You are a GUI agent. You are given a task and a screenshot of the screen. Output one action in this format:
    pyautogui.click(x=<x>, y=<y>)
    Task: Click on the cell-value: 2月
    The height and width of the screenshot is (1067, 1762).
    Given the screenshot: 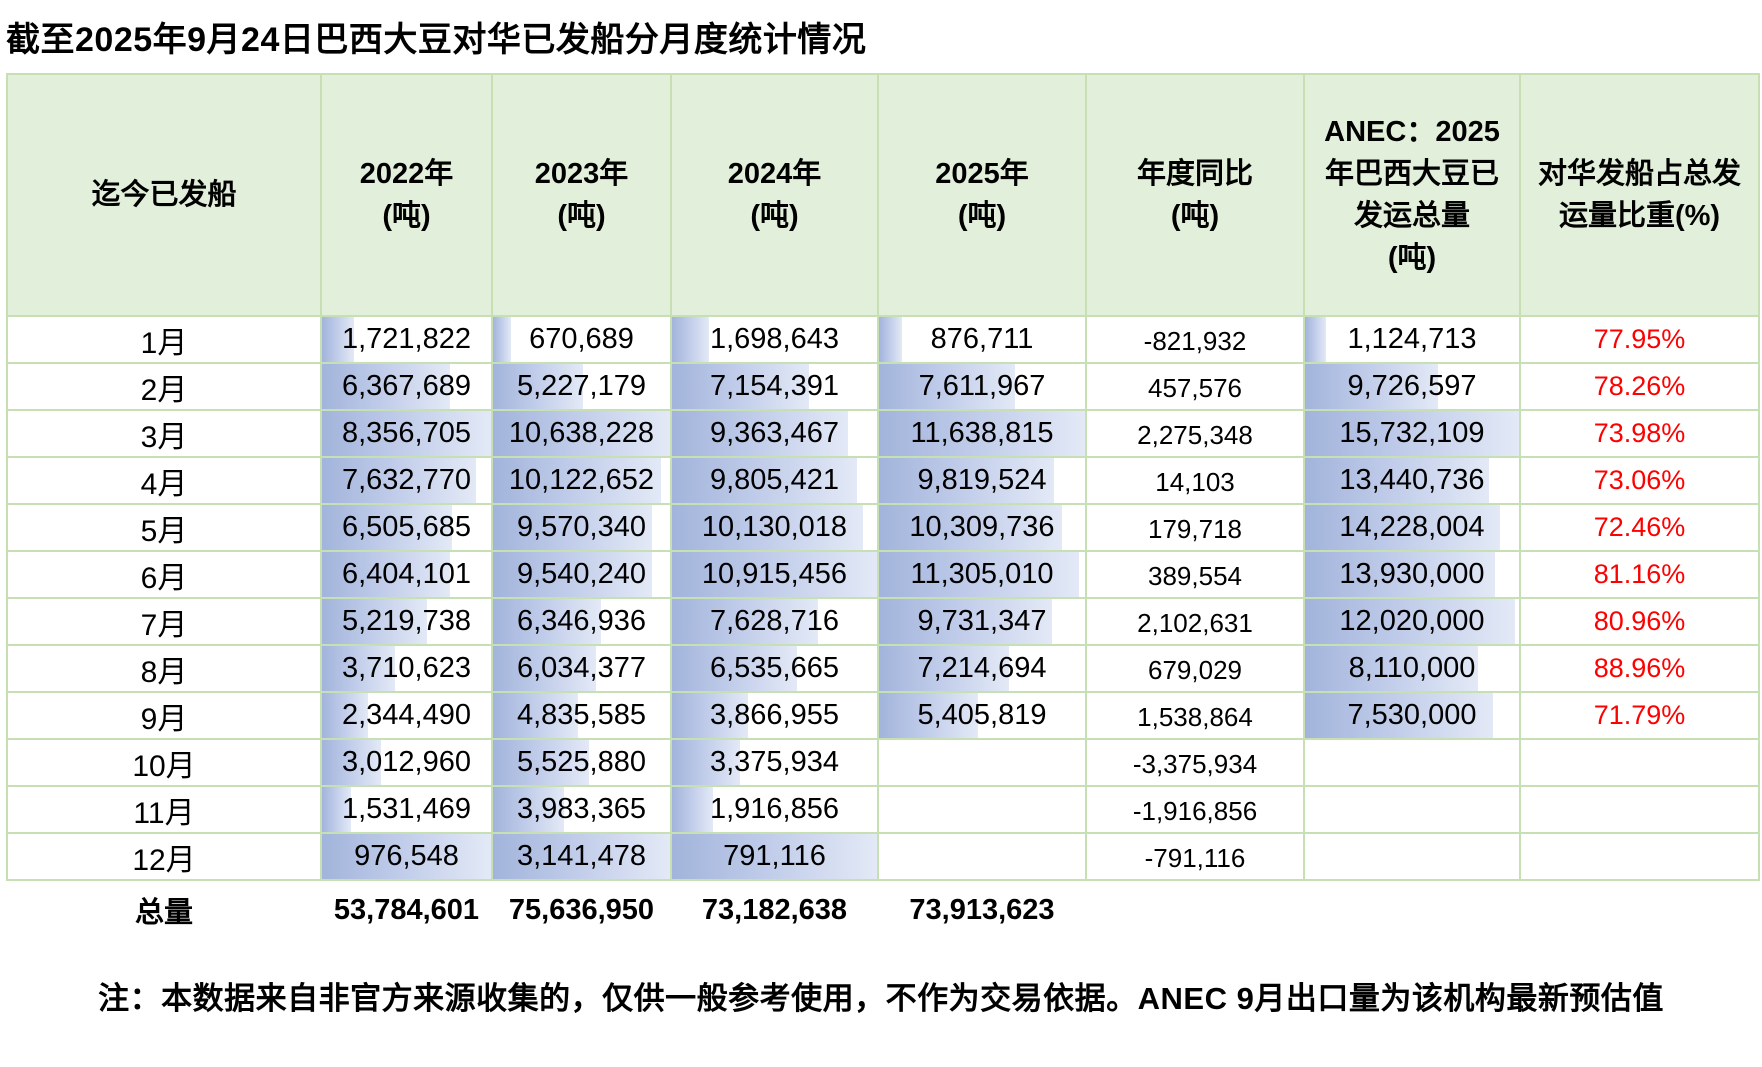 What is the action you would take?
    pyautogui.click(x=164, y=390)
    